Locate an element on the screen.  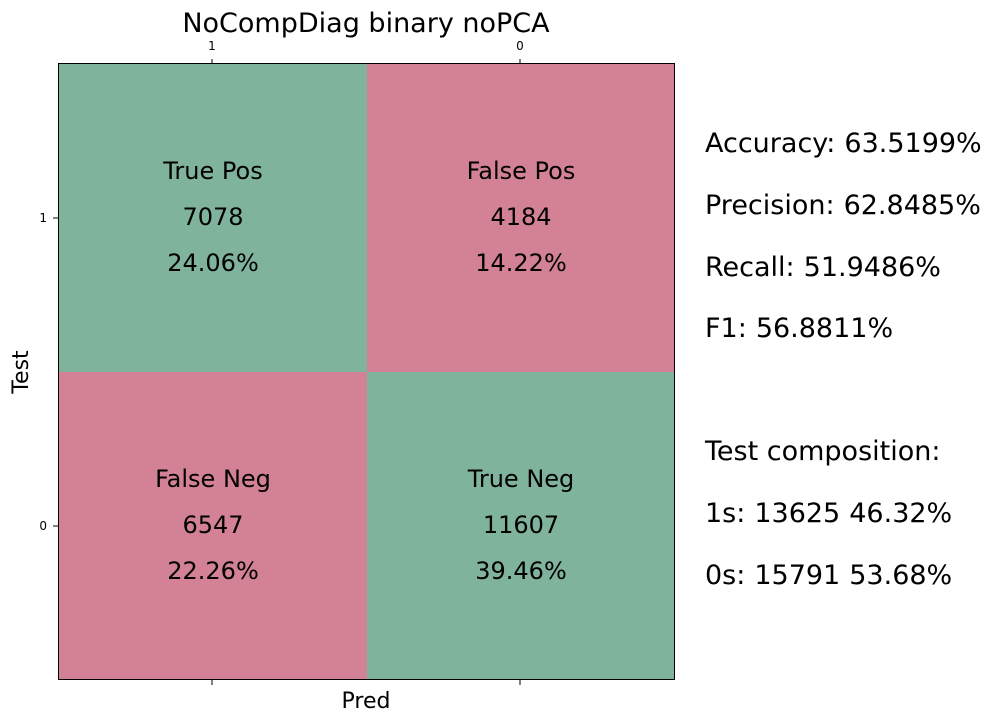
accuracy-value: 63.5199% is located at coordinates (913, 143).